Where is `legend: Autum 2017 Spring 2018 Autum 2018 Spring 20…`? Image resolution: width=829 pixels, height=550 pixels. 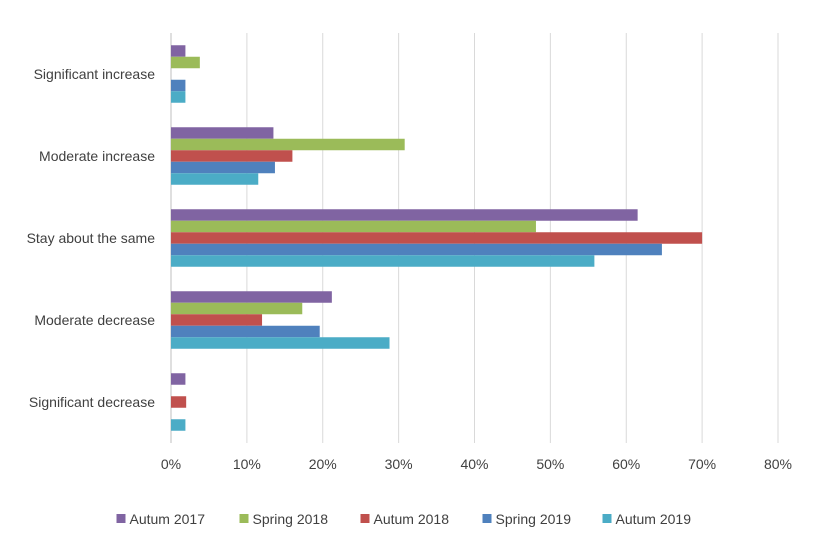 legend: Autum 2017 Spring 2018 Autum 2018 Spring 20… is located at coordinates (404, 519).